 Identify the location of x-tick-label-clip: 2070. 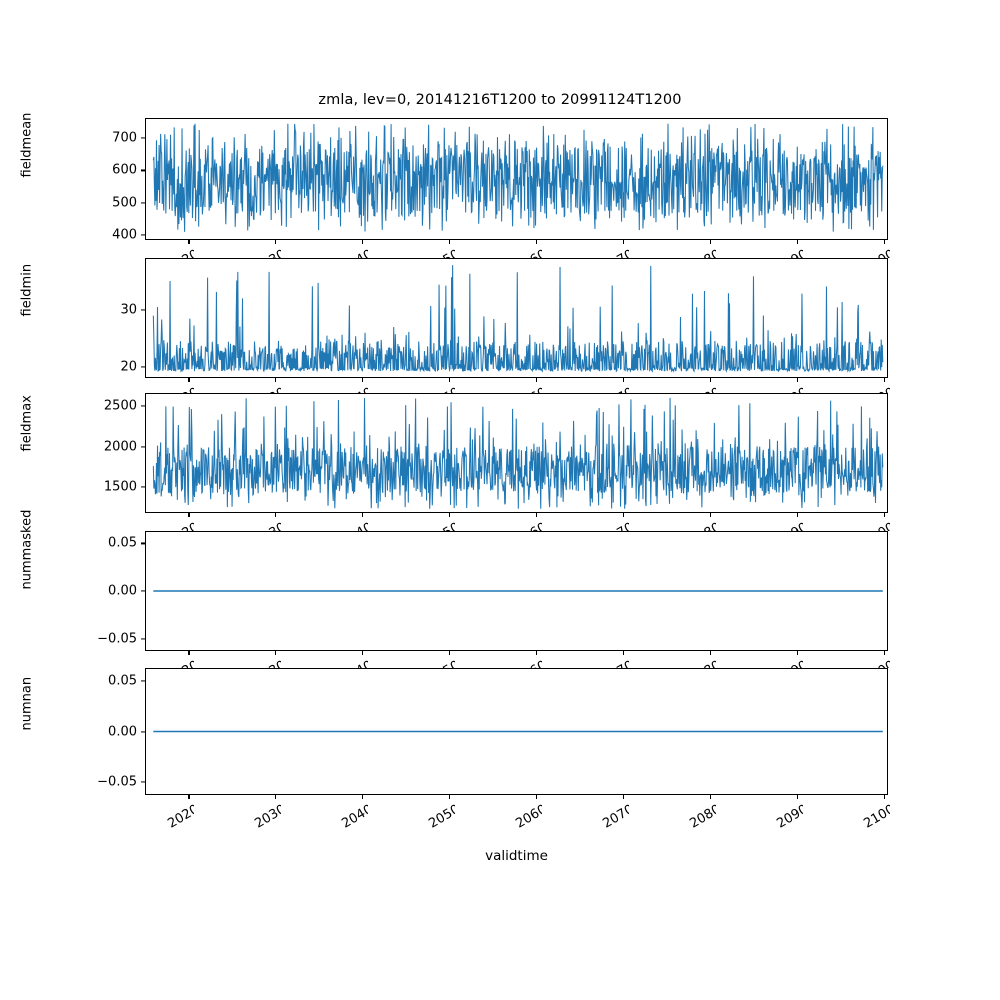
(581, 662).